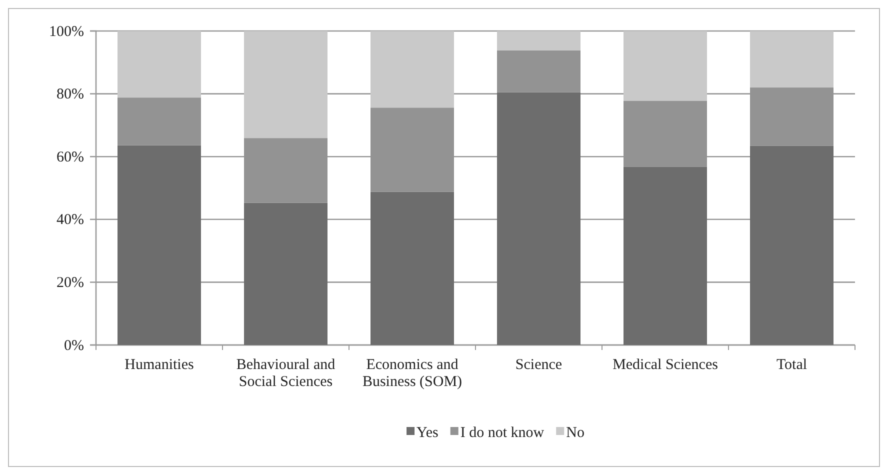 The image size is (888, 475). I want to click on y-tick-label: 20%, so click(70, 283).